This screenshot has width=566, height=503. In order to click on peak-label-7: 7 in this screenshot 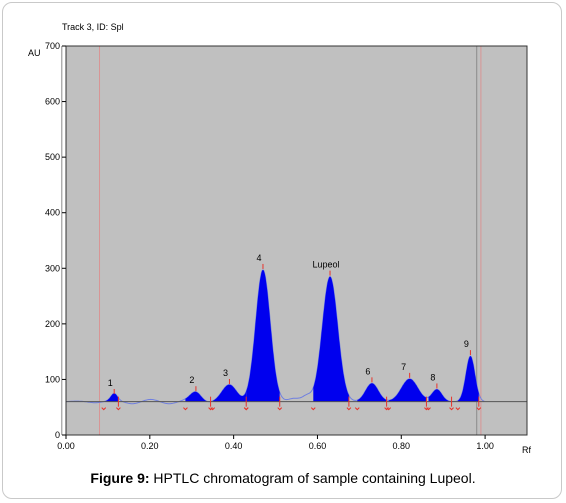, I will do `click(403, 367)`.